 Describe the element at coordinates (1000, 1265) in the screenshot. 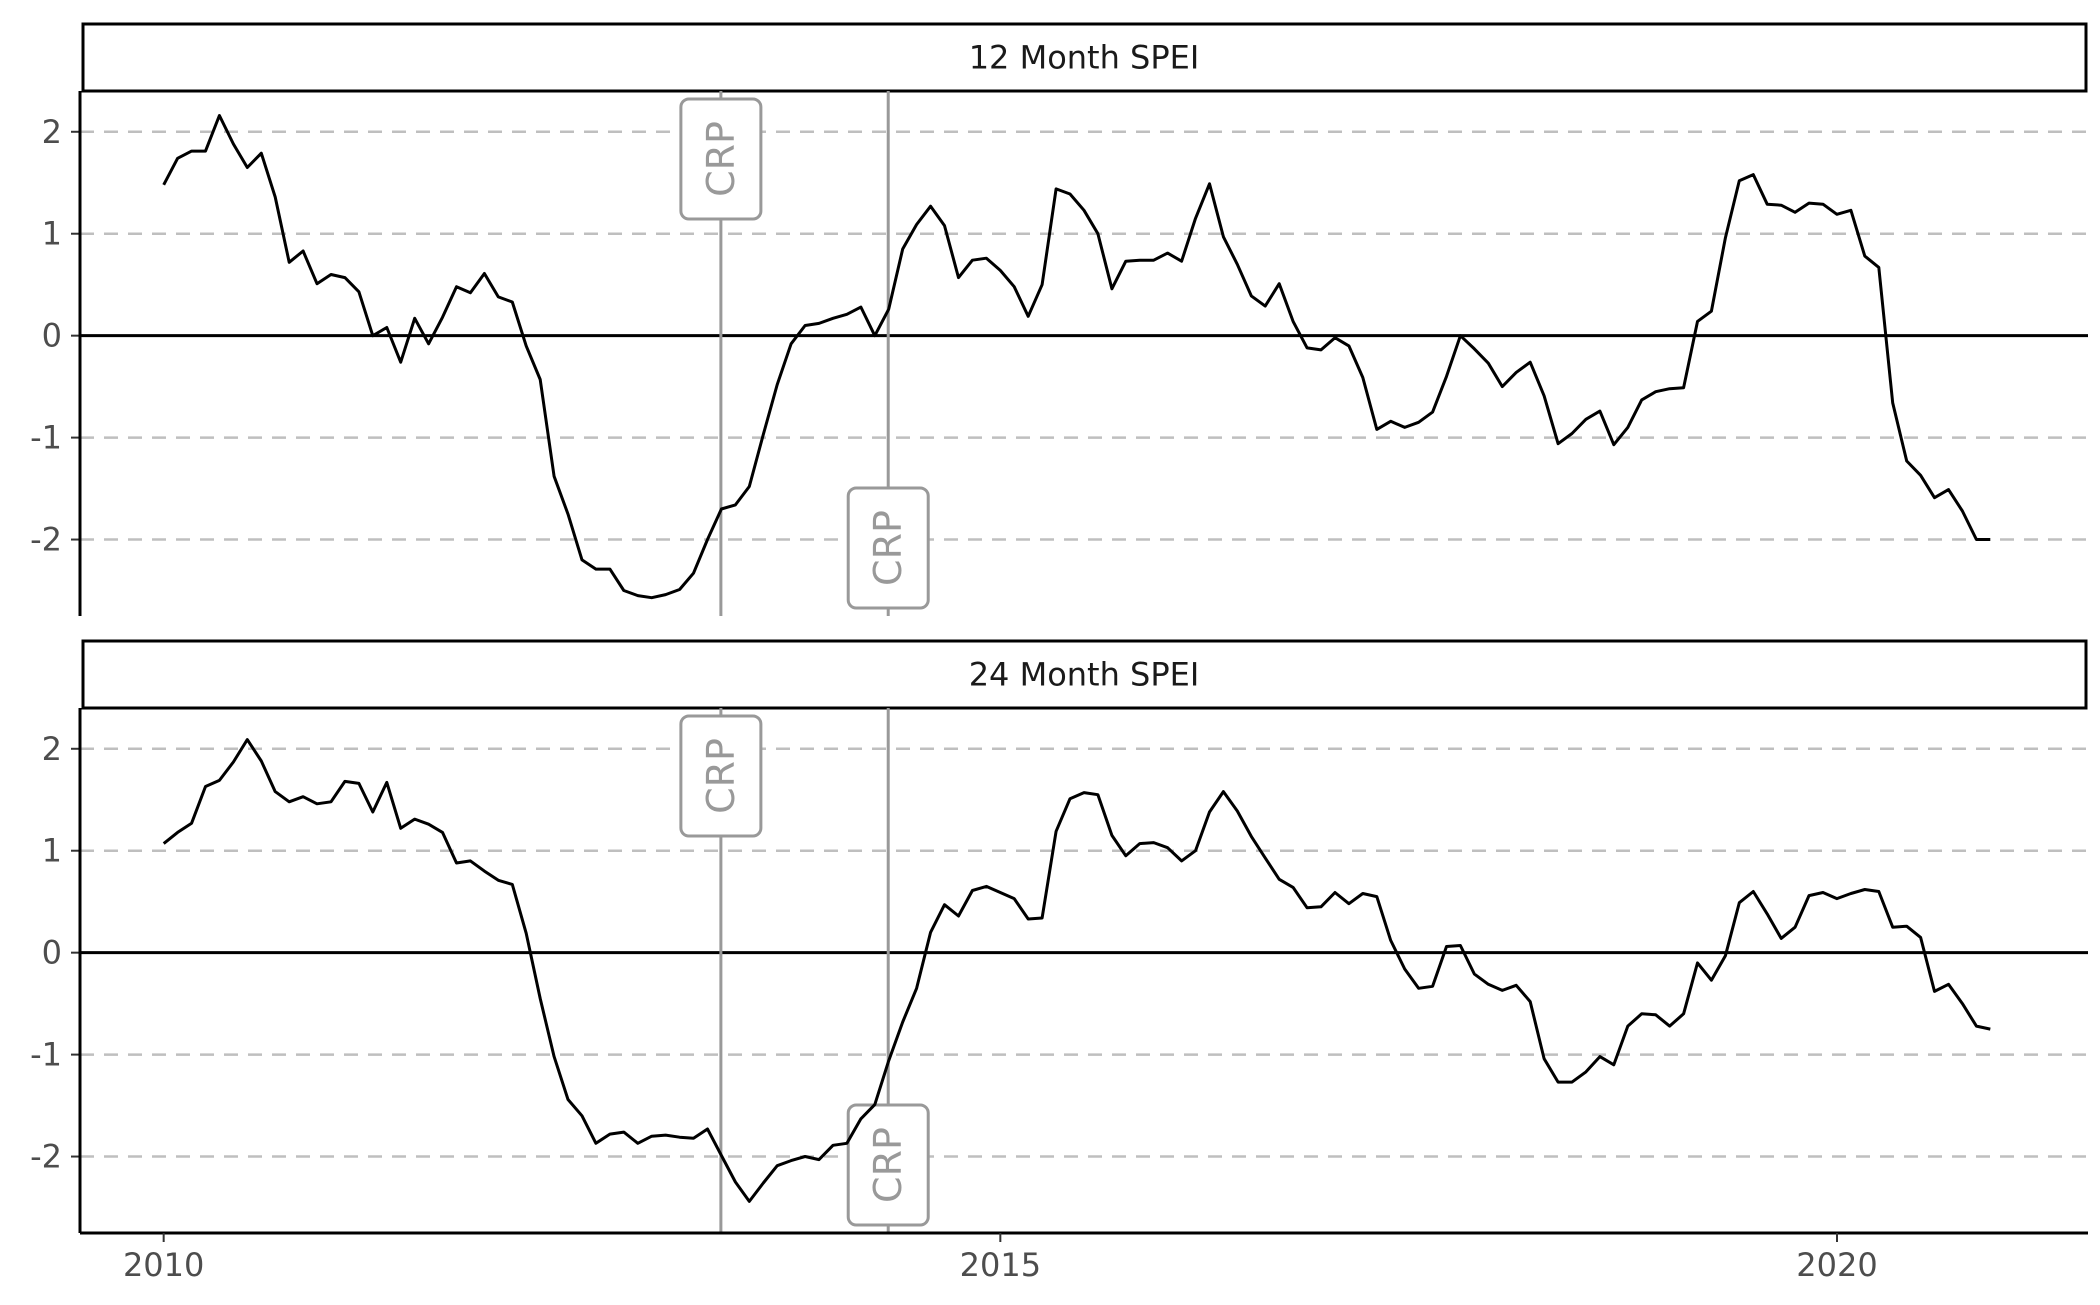

I see `x-tick-label: 2015` at that location.